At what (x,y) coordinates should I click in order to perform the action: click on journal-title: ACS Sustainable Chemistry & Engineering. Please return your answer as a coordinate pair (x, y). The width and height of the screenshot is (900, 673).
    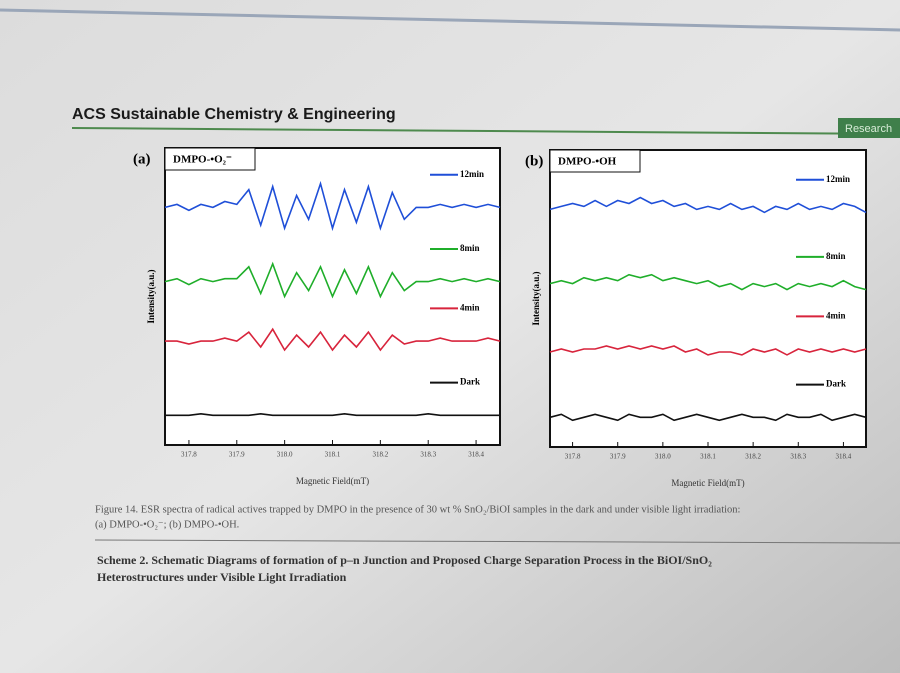
    Looking at the image, I should click on (234, 114).